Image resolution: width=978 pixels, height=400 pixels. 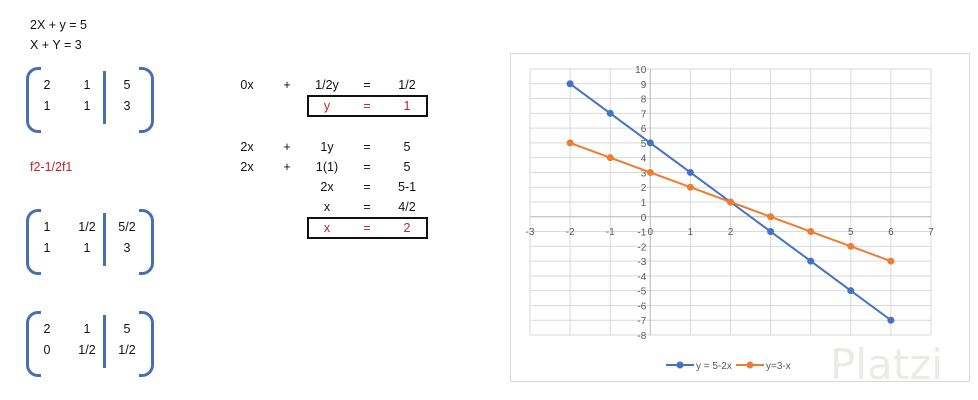 What do you see at coordinates (247, 85) in the screenshot?
I see `solution-a: 0x` at bounding box center [247, 85].